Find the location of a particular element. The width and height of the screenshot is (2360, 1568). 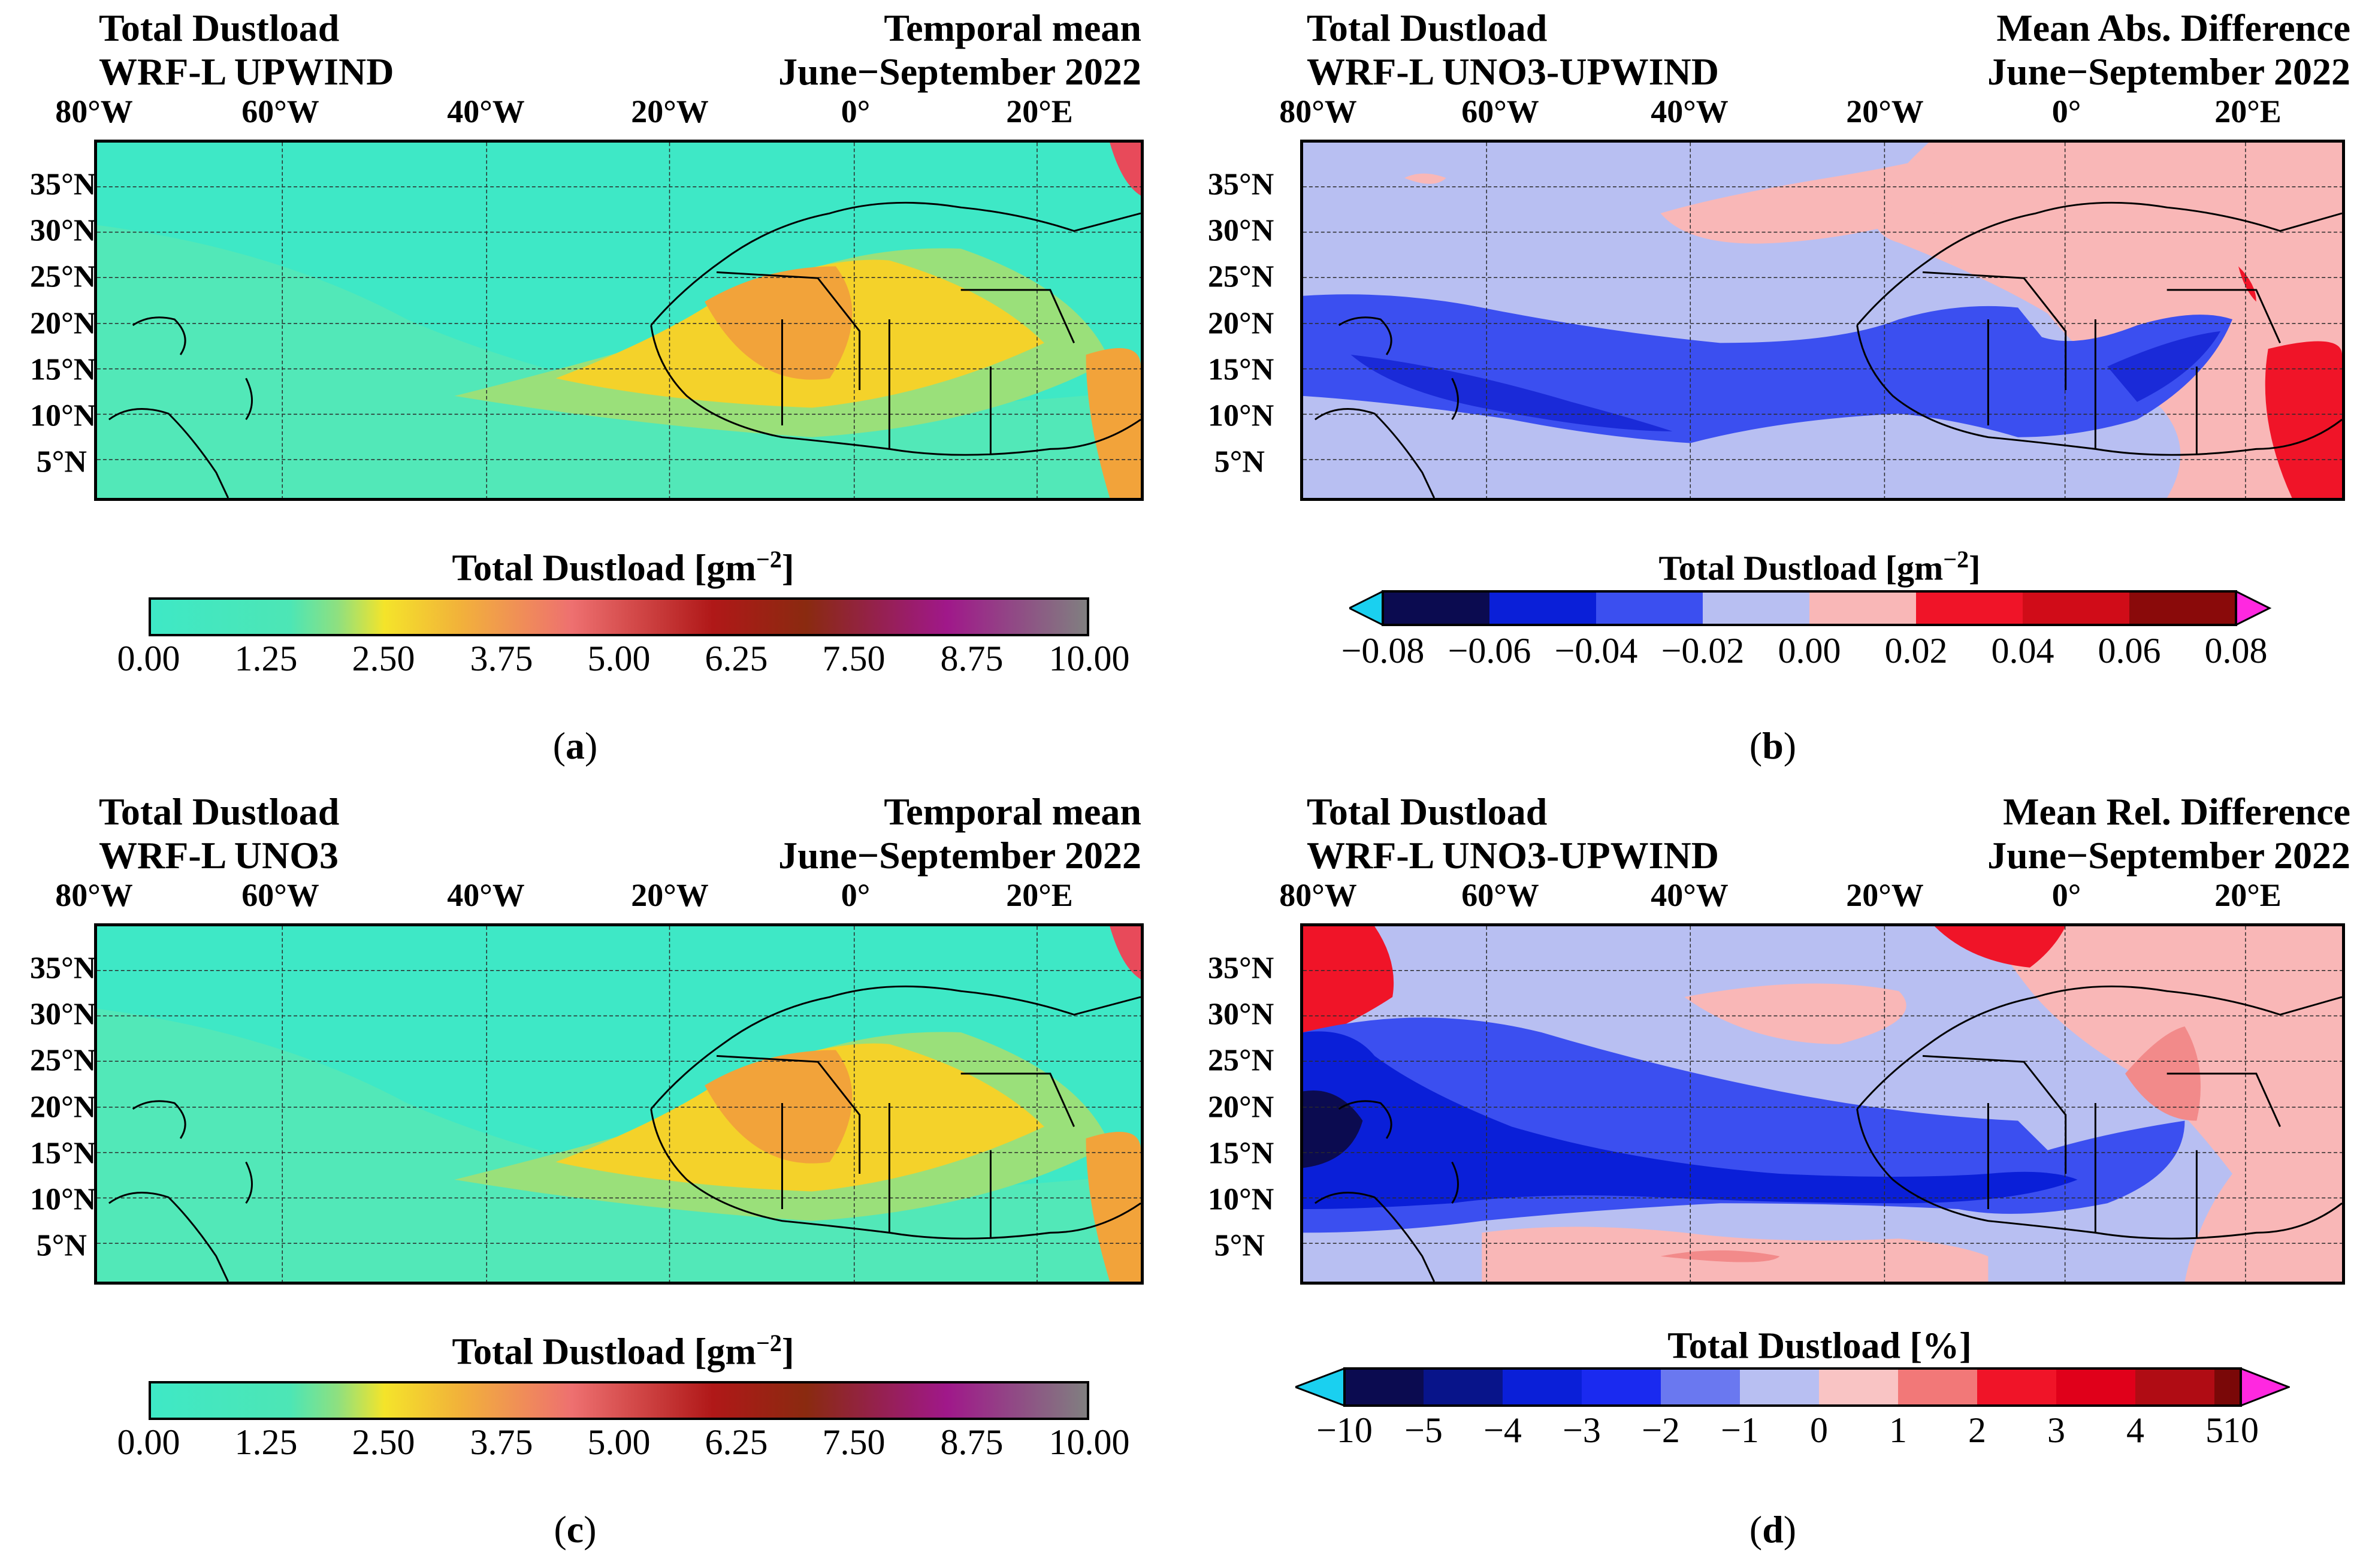

rel-difference-field is located at coordinates (1823, 1104).